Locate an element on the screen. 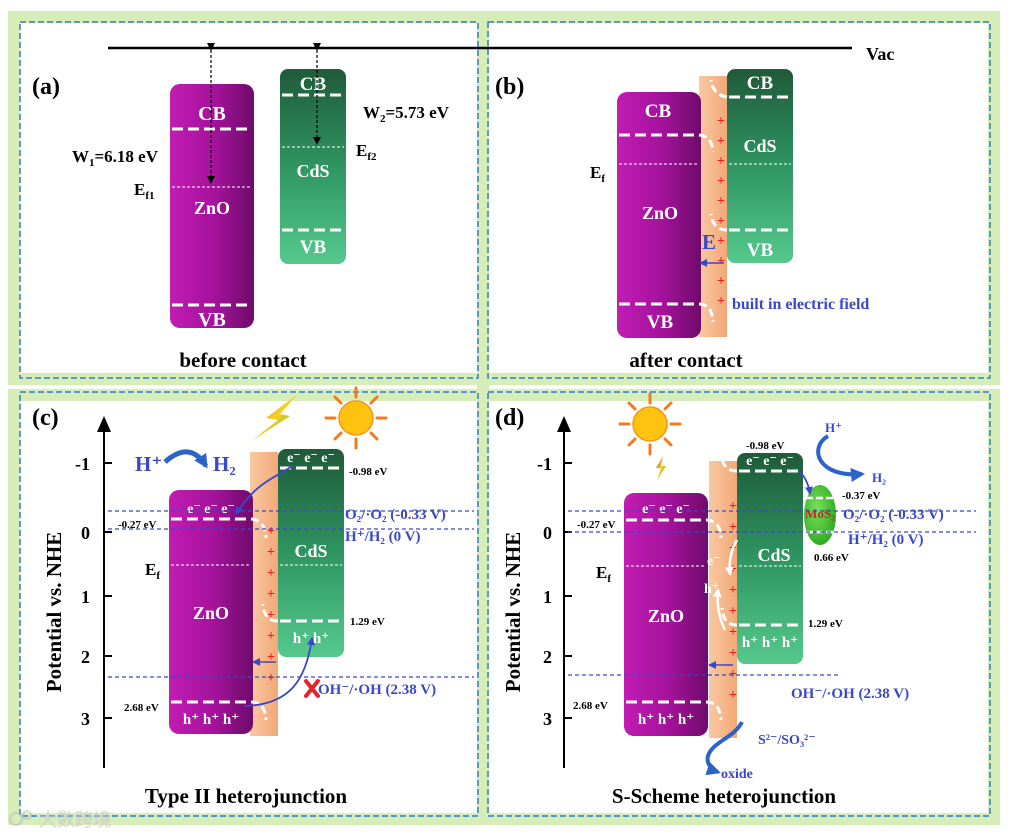 The width and height of the screenshot is (1010, 837). mos2-vb-value: 0.66 eV is located at coordinates (831, 558).